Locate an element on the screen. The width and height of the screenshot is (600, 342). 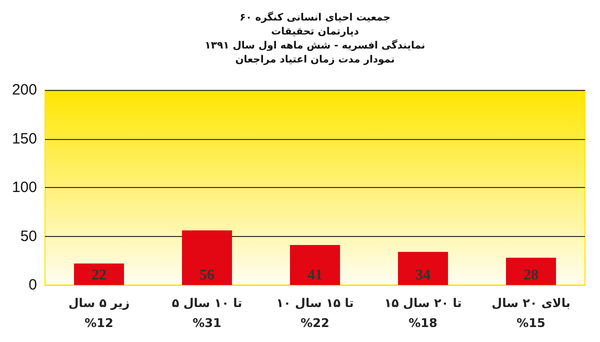
y-tick-label: 150 is located at coordinates (24, 139).